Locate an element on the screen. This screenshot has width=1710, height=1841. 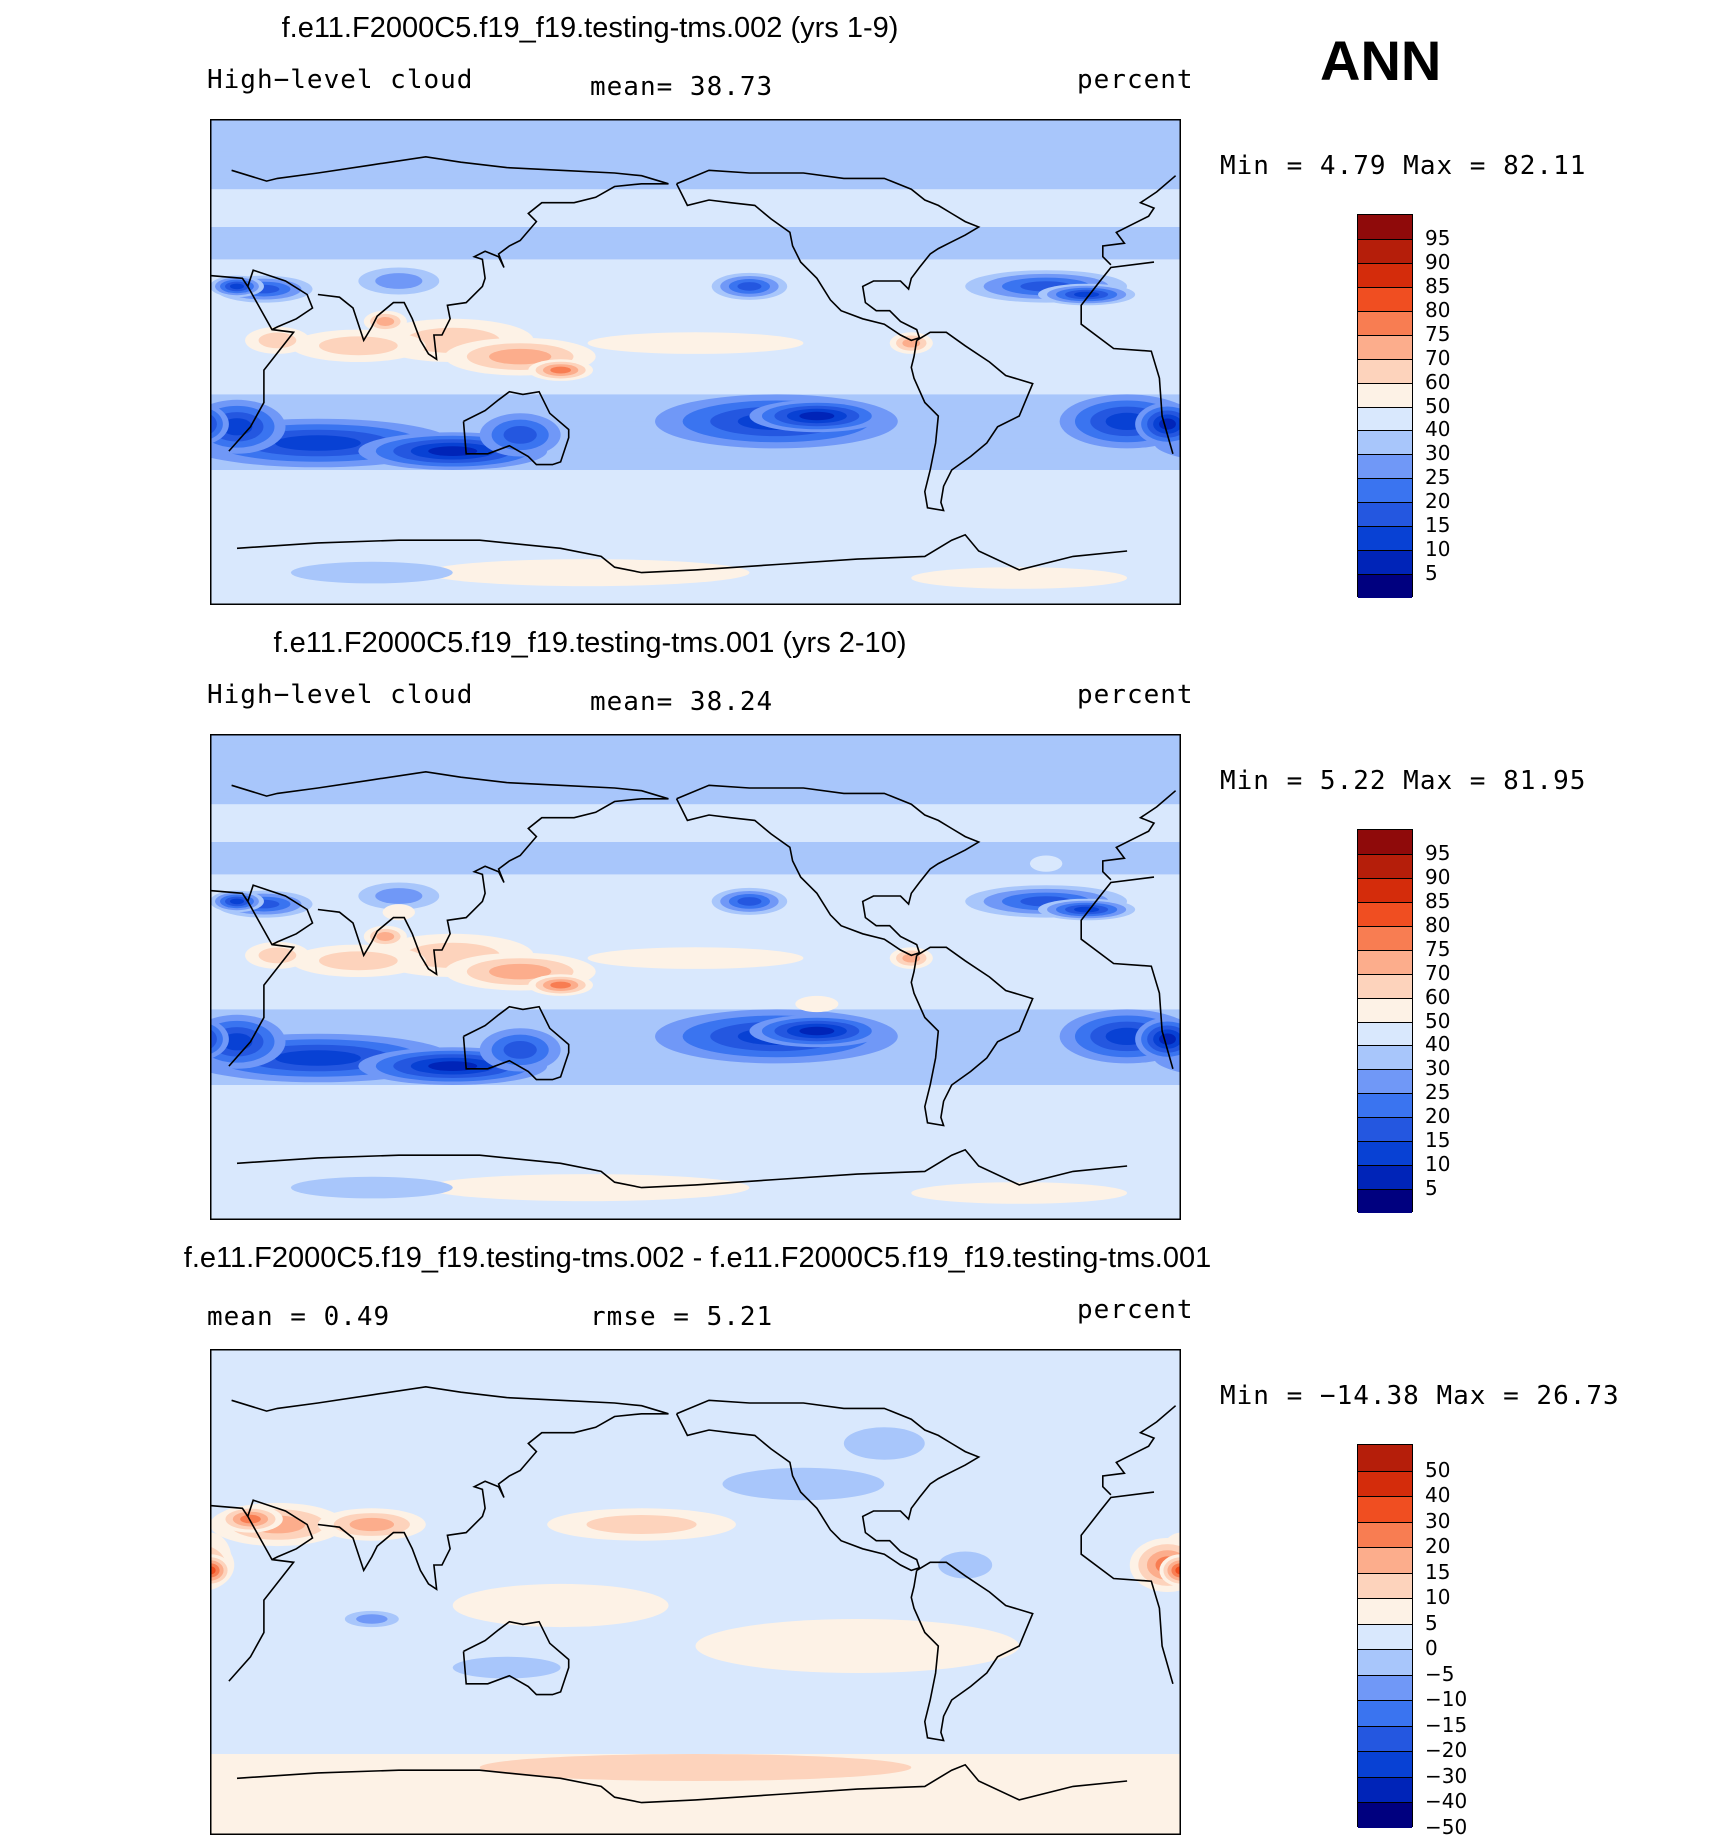
colorbar-tick-label: 75 is located at coordinates (1438, 333).